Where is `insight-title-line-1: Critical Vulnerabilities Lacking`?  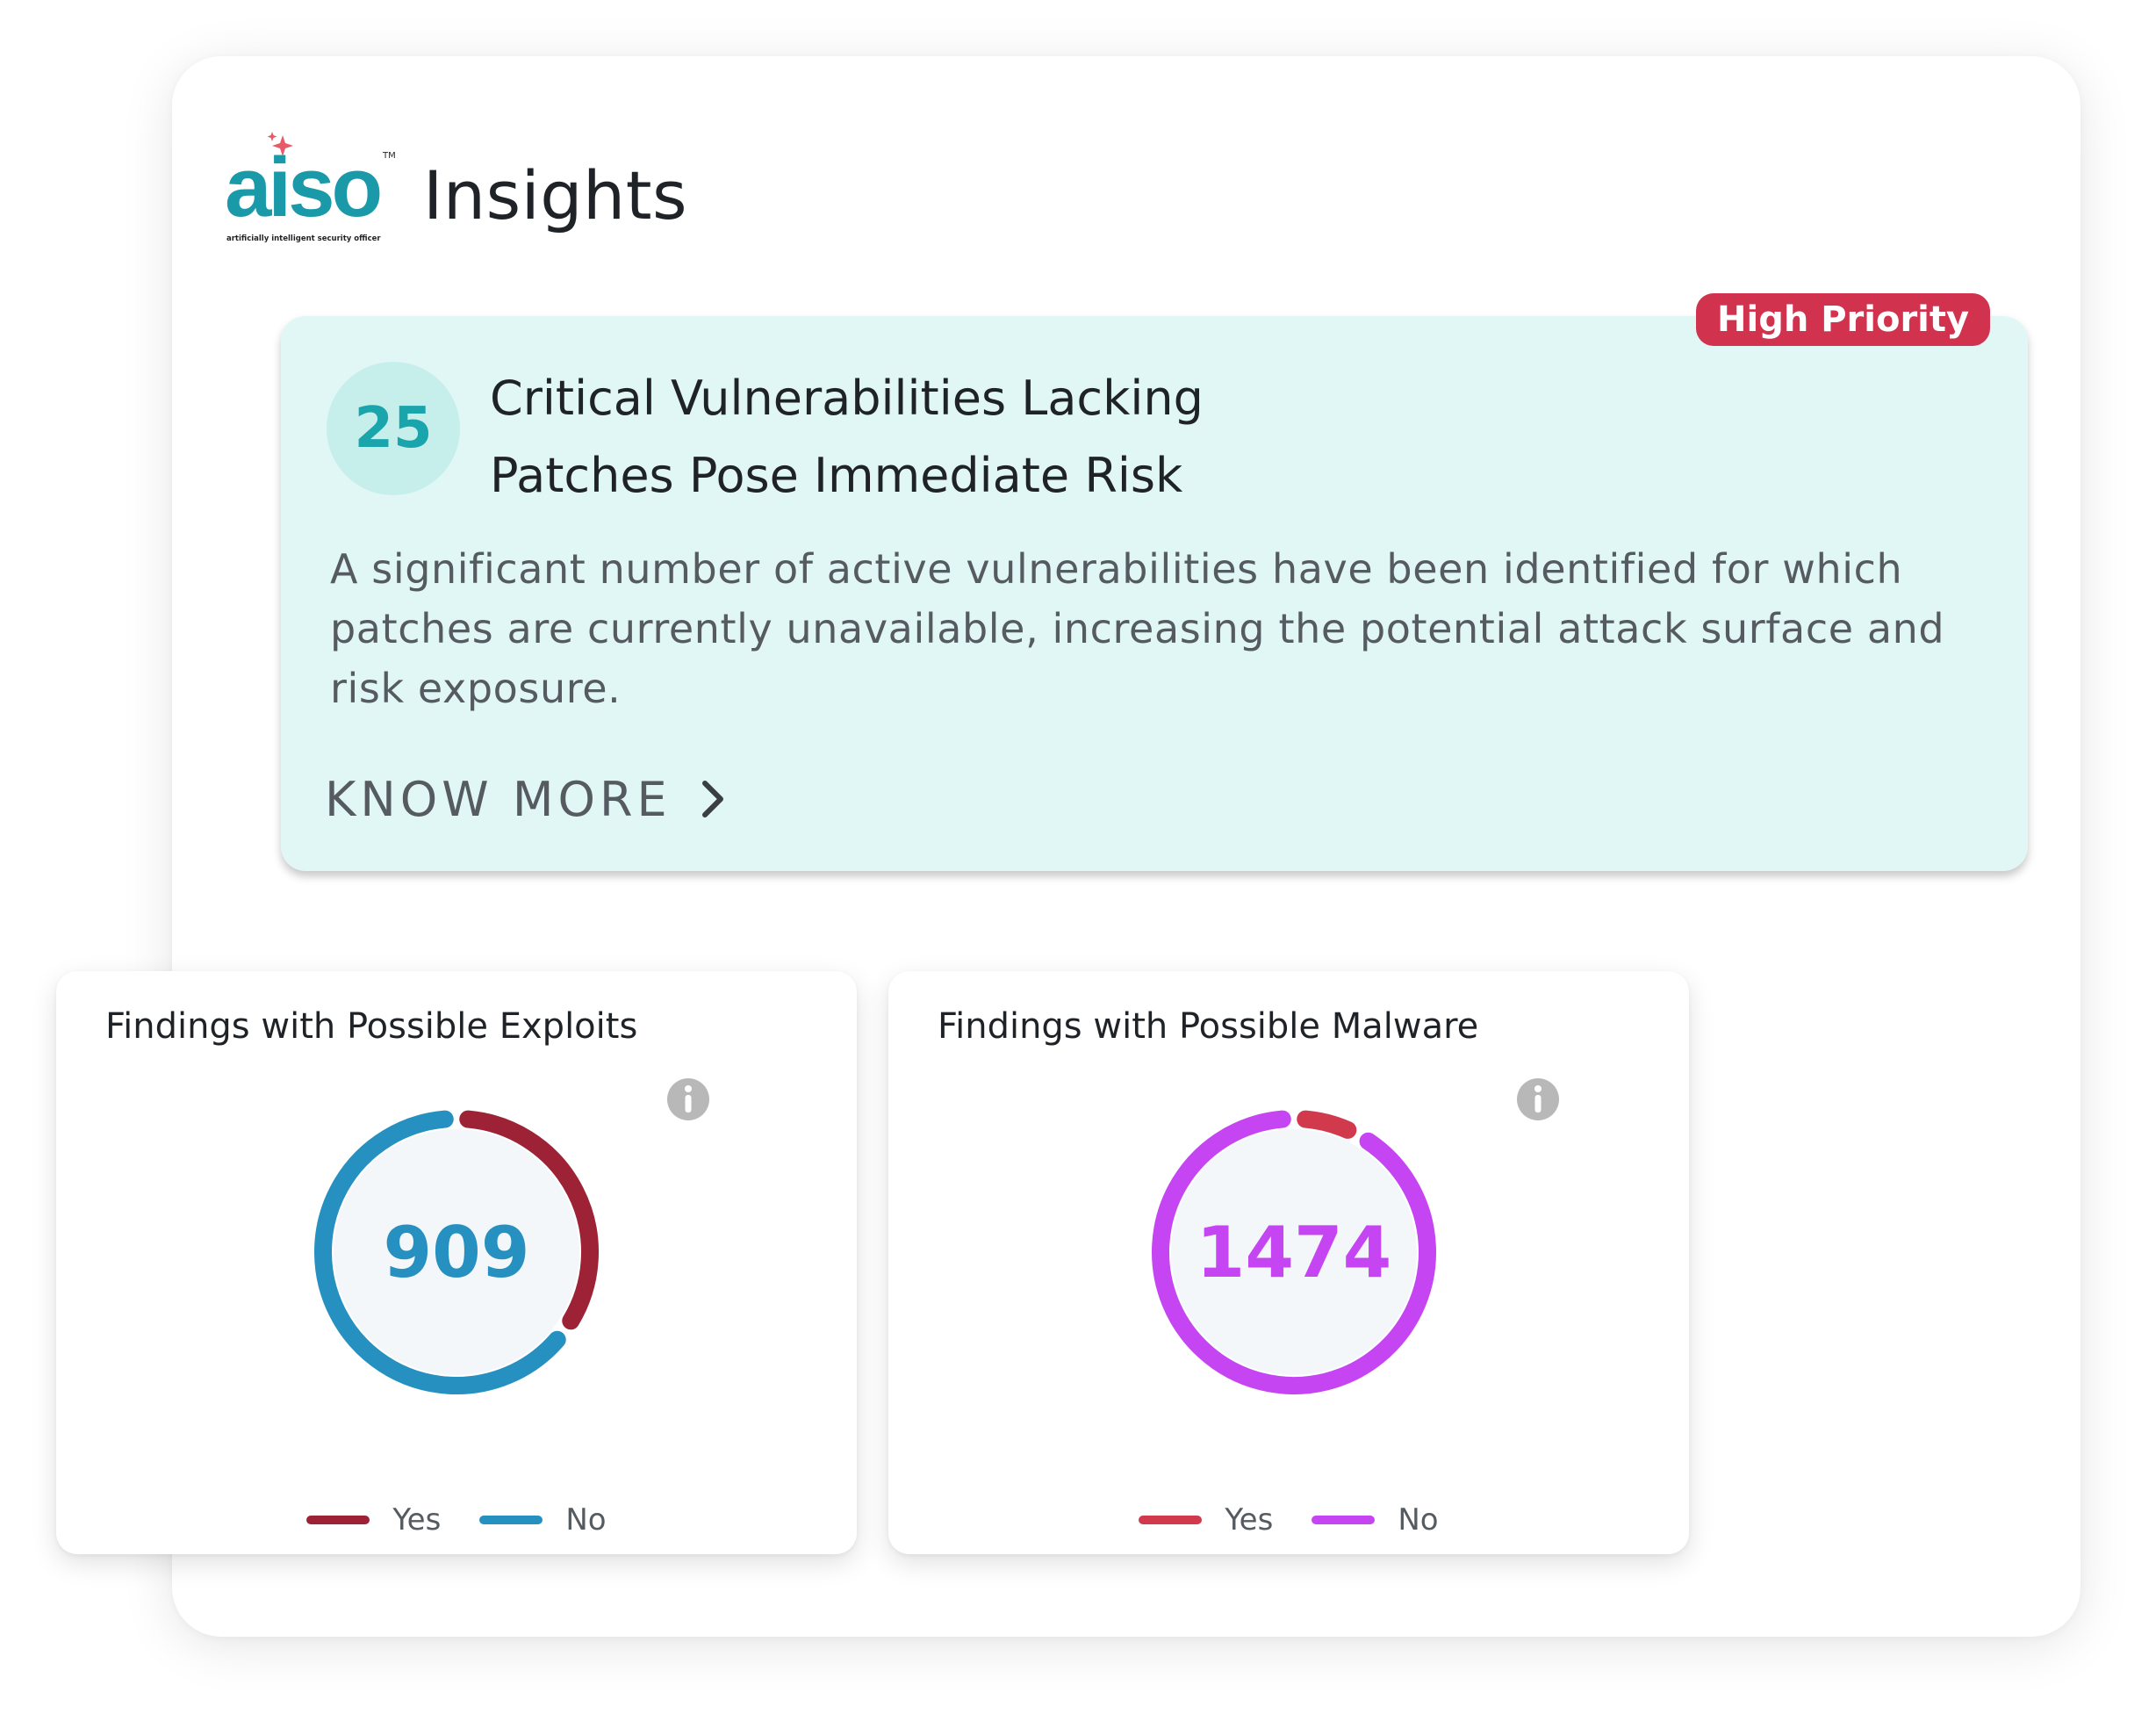
insight-title-line-1: Critical Vulnerabilities Lacking is located at coordinates (847, 398).